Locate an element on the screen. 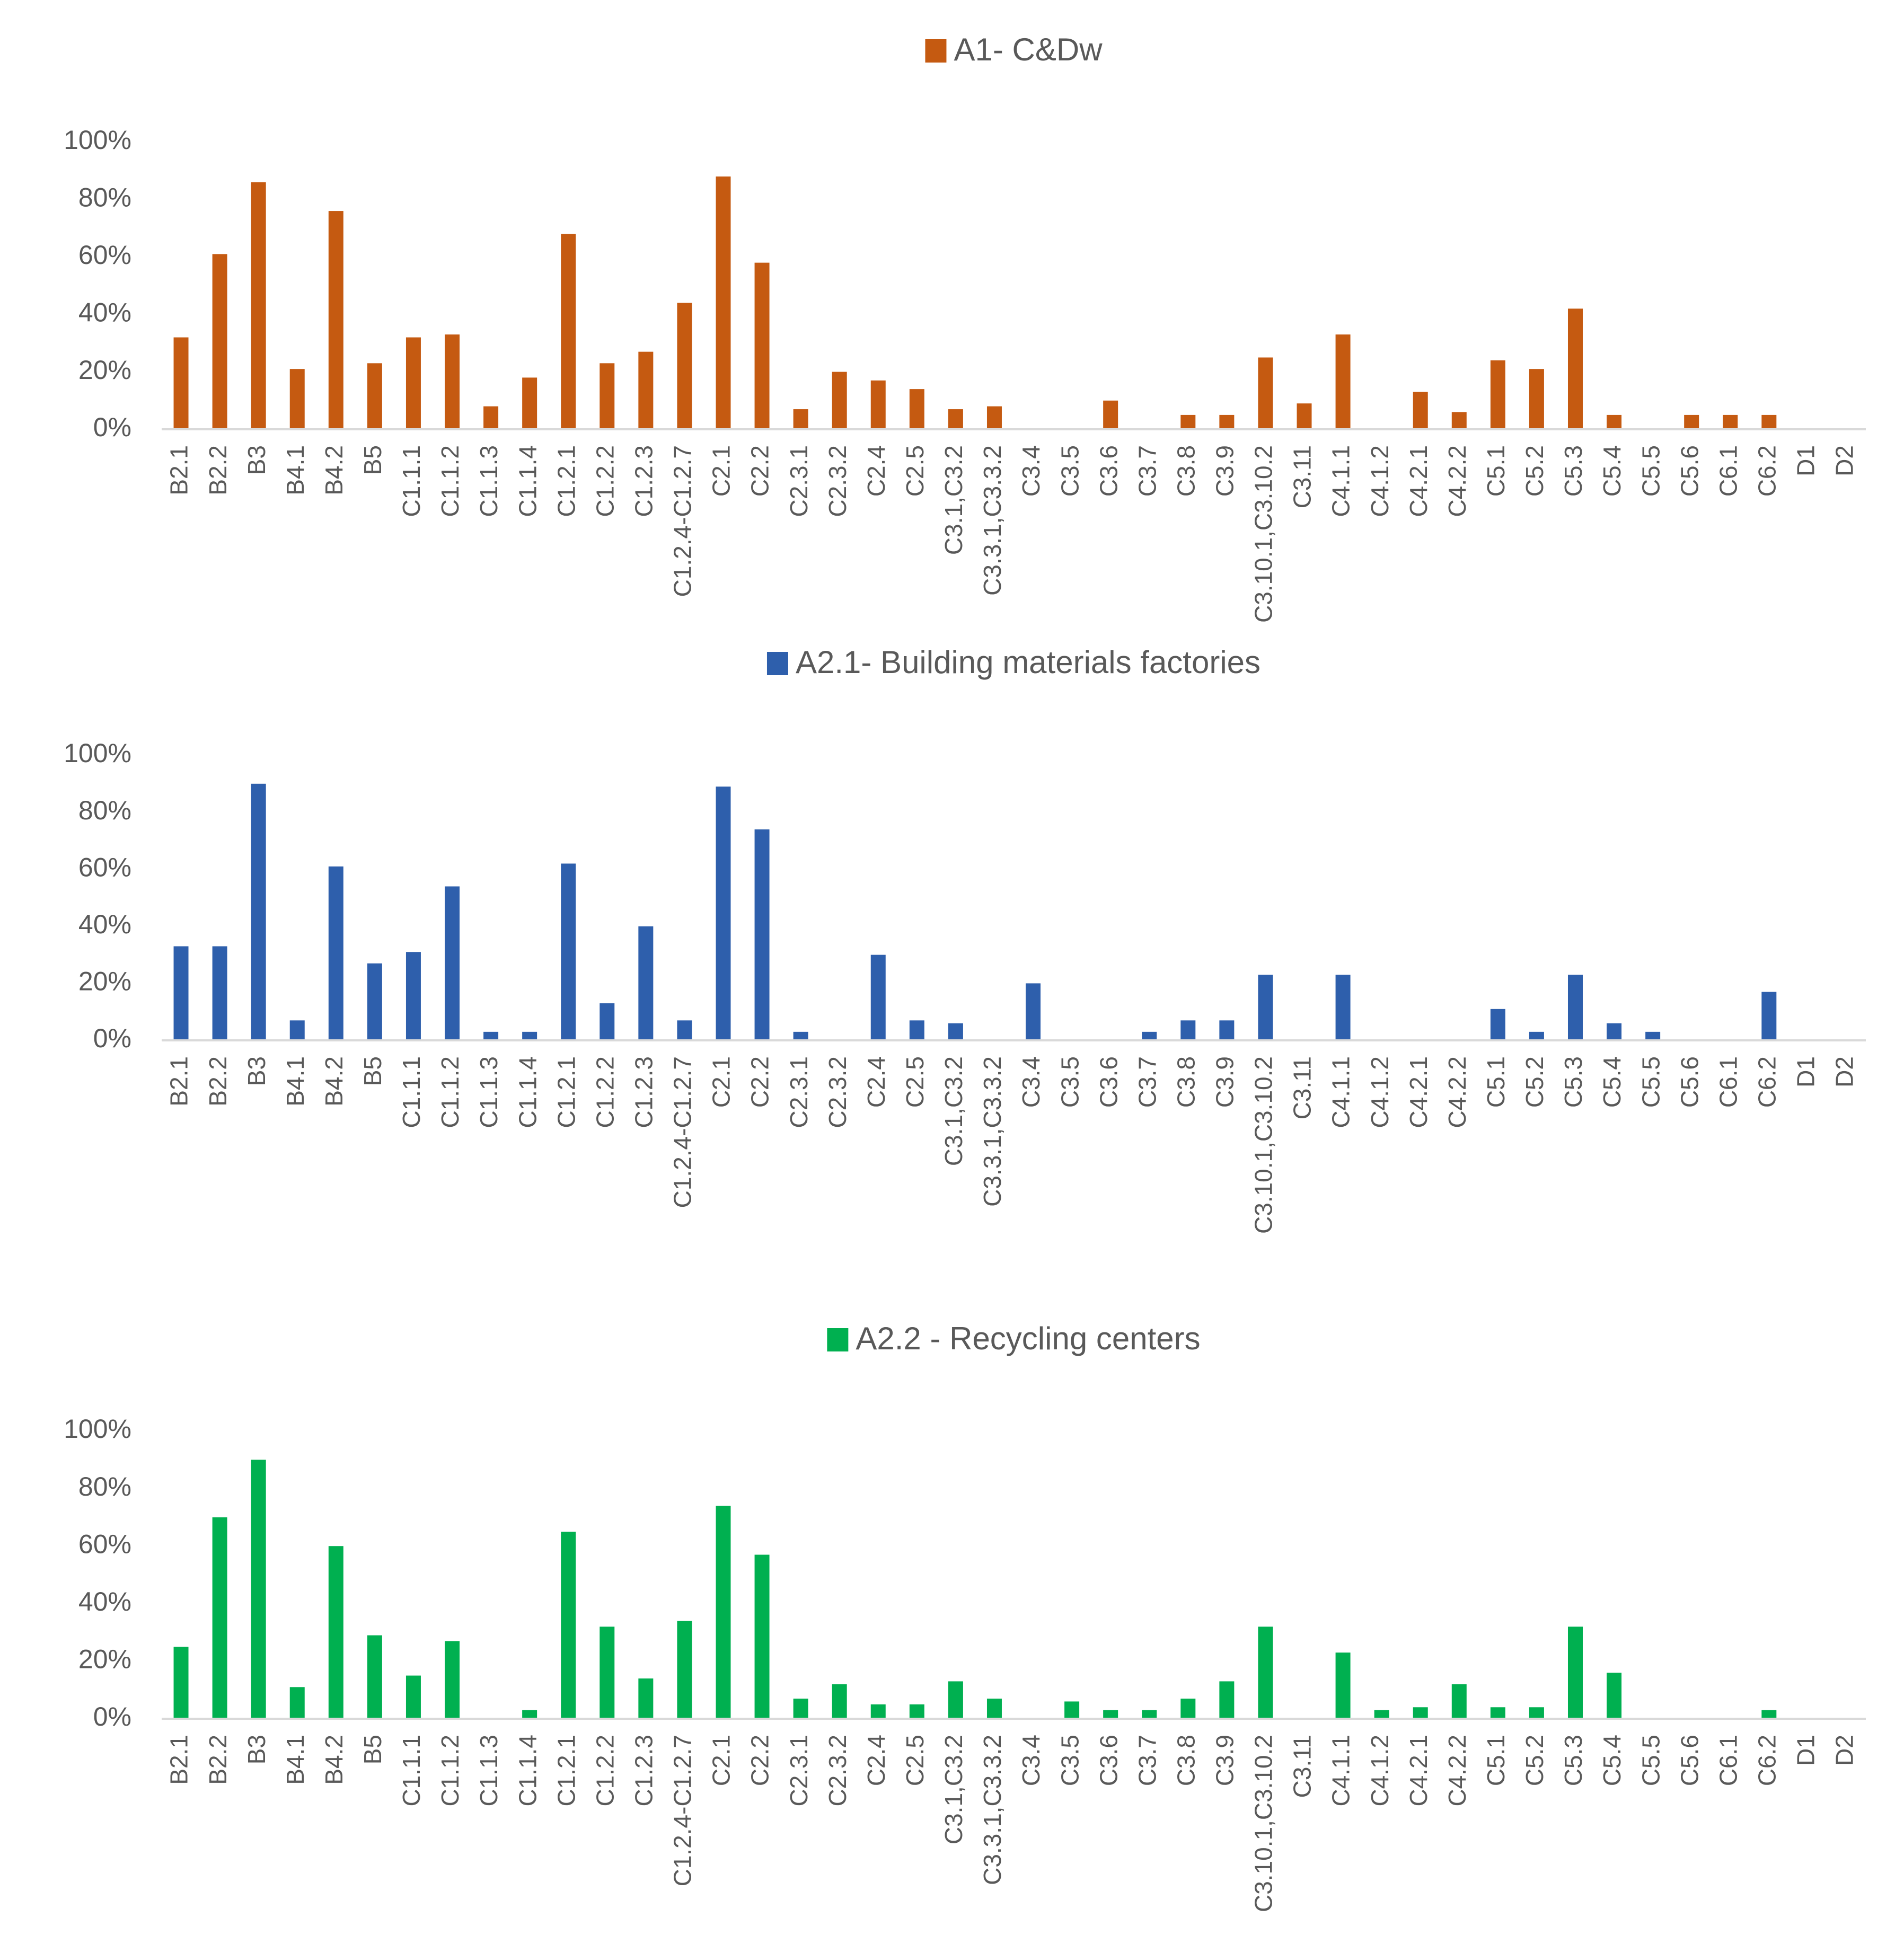 Image resolution: width=1904 pixels, height=1944 pixels. x-tick-label: C5.6 is located at coordinates (1689, 1760).